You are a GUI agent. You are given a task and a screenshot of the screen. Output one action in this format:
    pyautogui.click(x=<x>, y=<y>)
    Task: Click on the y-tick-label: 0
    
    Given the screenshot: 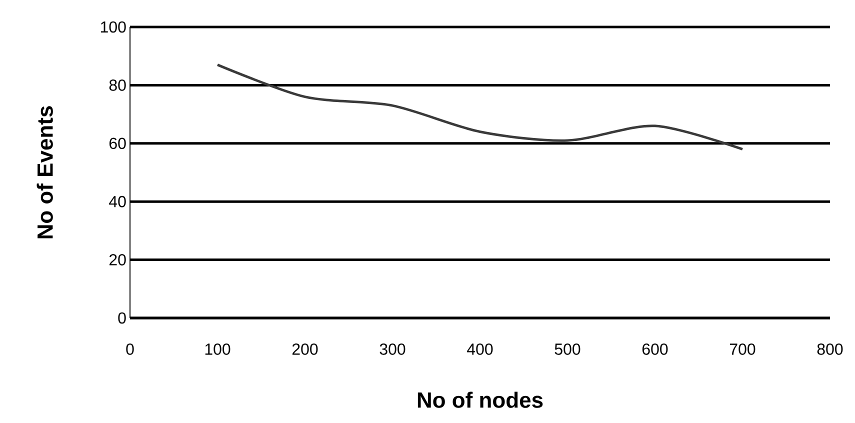 What is the action you would take?
    pyautogui.click(x=122, y=318)
    